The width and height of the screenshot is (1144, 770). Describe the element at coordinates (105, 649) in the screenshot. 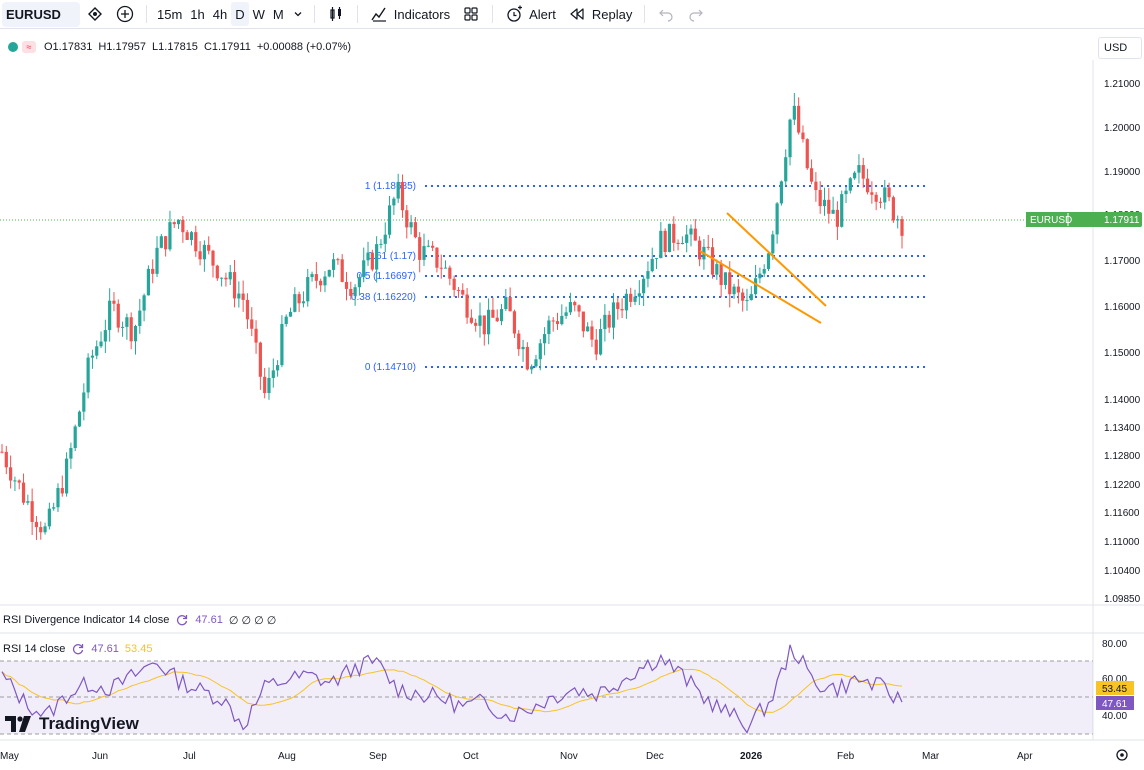

I see `rsi-value: 47.61` at that location.